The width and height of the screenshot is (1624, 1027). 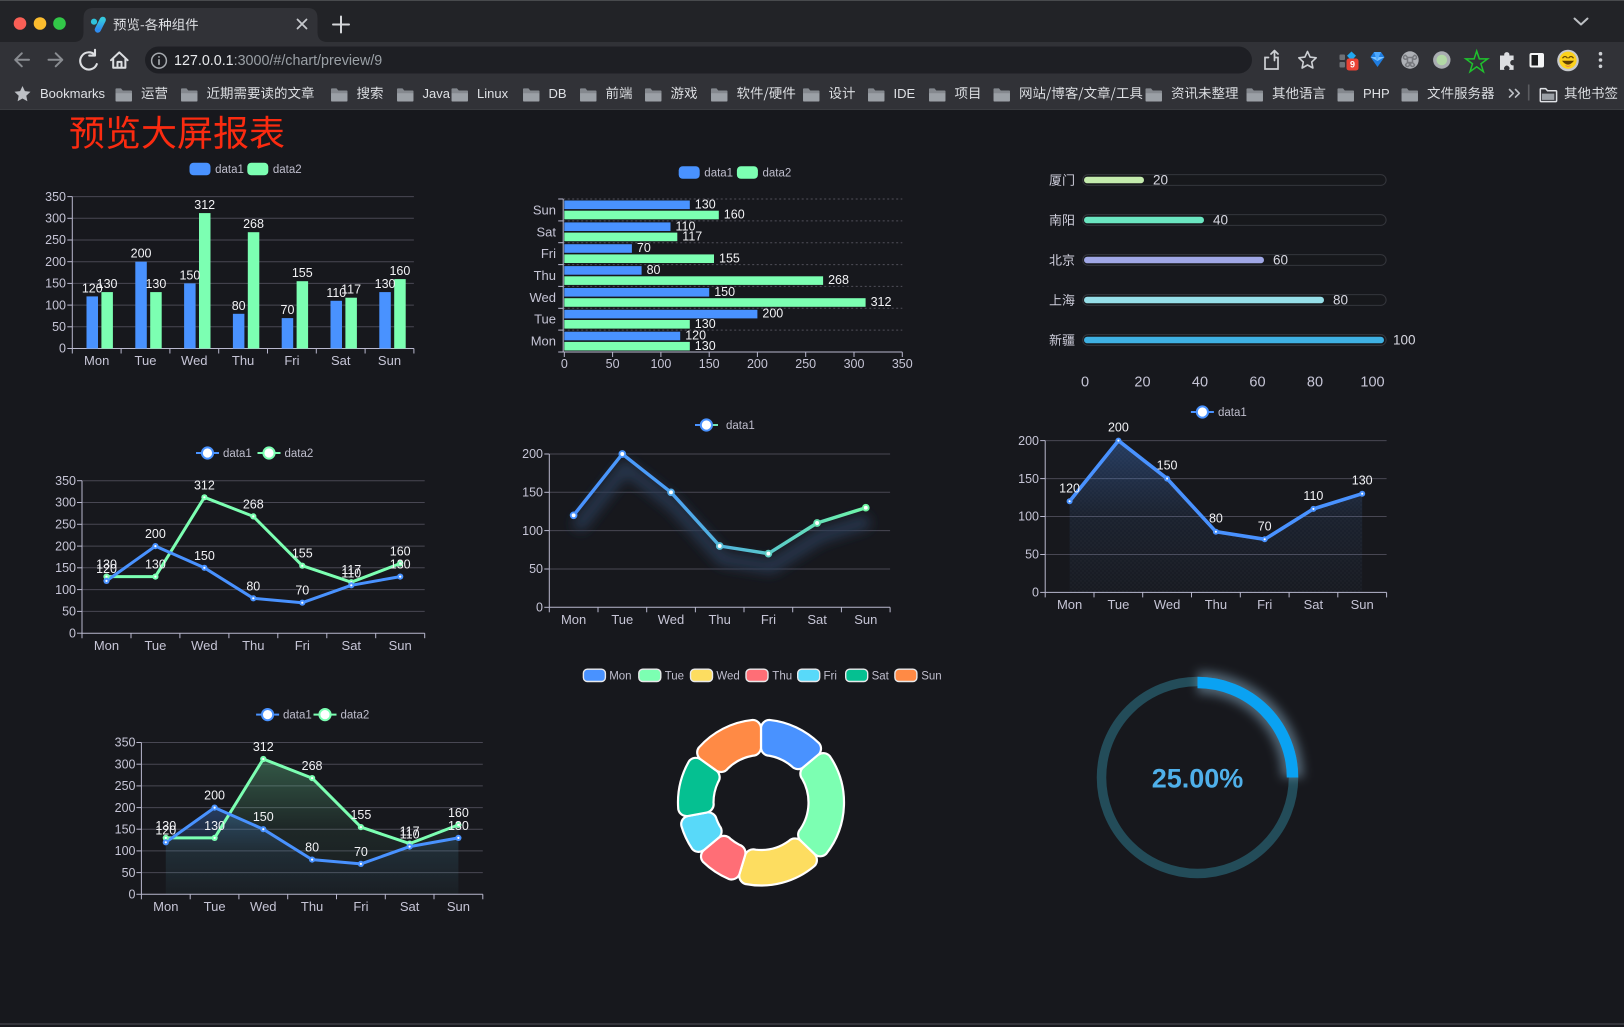 I want to click on svg-text: 20, so click(x=1160, y=180).